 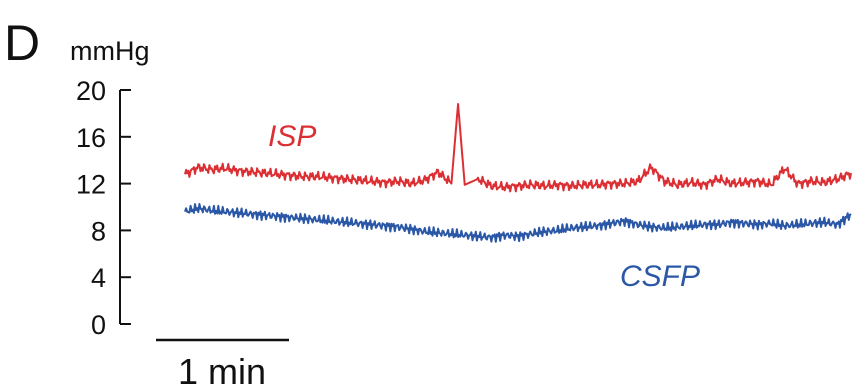 What do you see at coordinates (91, 91) in the screenshot?
I see `y-tick-label: 20` at bounding box center [91, 91].